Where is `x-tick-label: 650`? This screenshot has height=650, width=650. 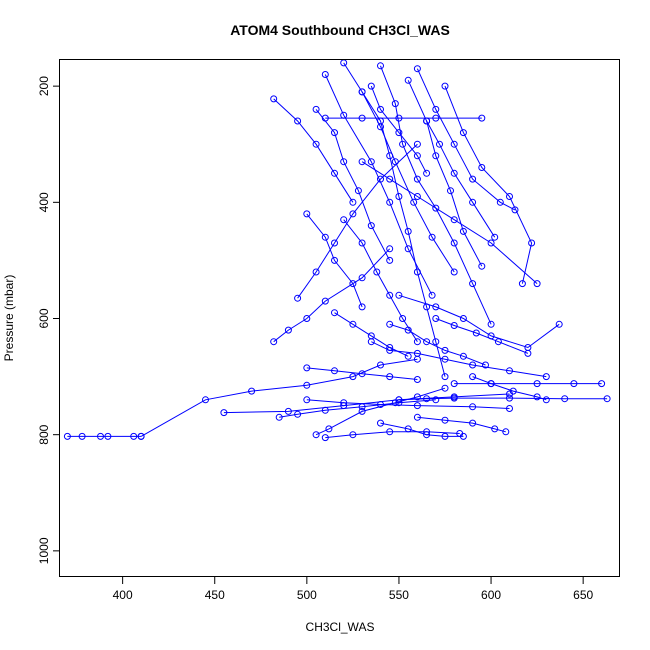 x-tick-label: 650 is located at coordinates (583, 595).